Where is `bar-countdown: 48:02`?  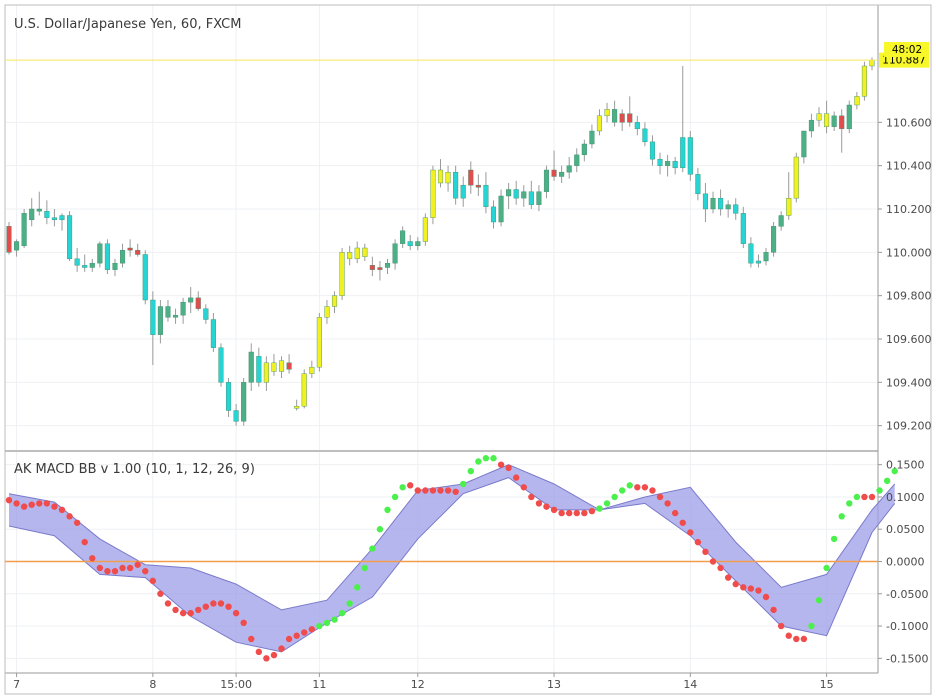 bar-countdown: 48:02 is located at coordinates (907, 50).